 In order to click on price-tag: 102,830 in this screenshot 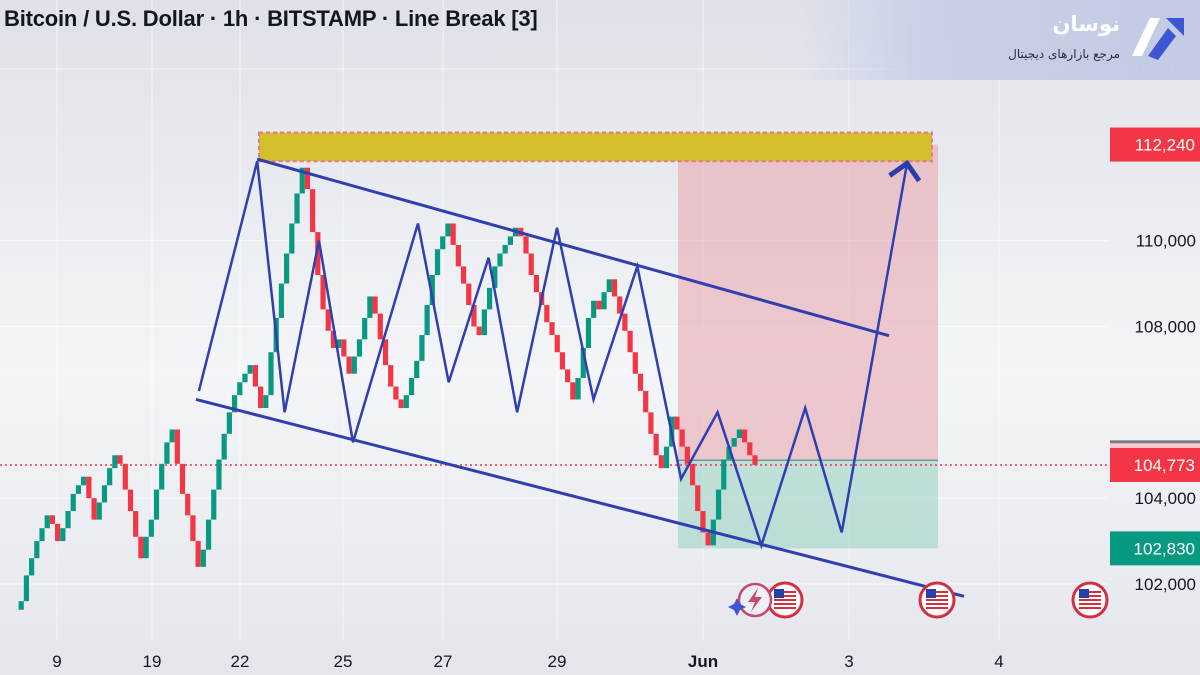, I will do `click(1155, 548)`.